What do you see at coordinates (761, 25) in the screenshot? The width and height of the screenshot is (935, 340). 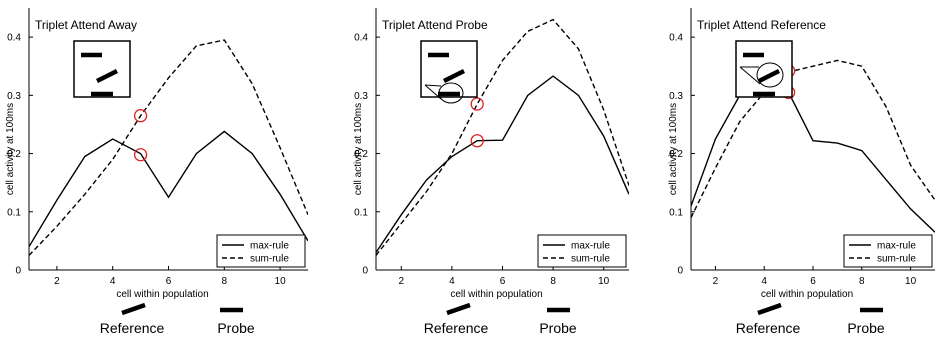 I see `chart-title: Triplet Attend Reference` at bounding box center [761, 25].